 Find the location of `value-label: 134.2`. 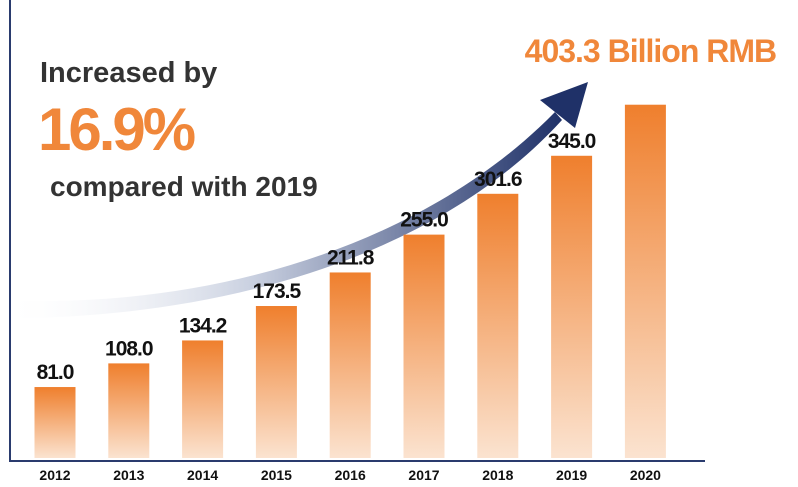

value-label: 134.2 is located at coordinates (203, 325).